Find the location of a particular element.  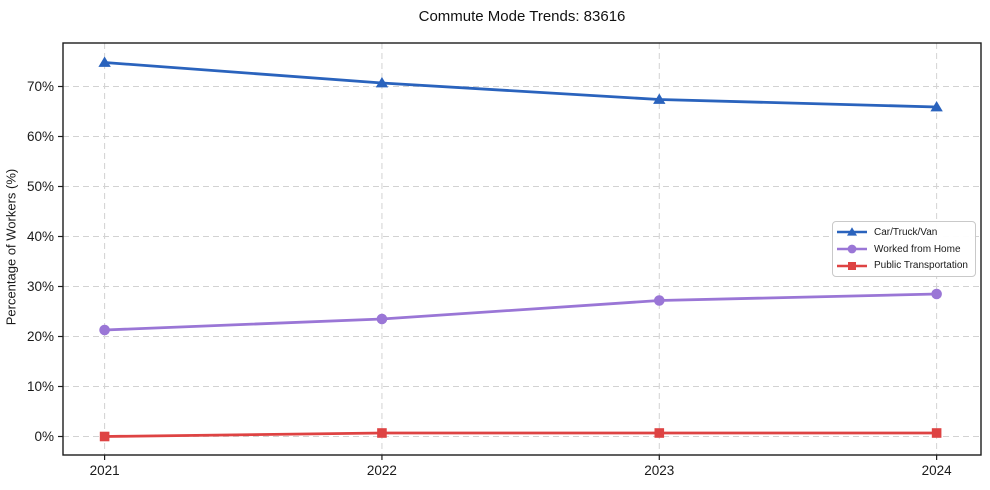

y-tick-label: 40% is located at coordinates (40, 236).